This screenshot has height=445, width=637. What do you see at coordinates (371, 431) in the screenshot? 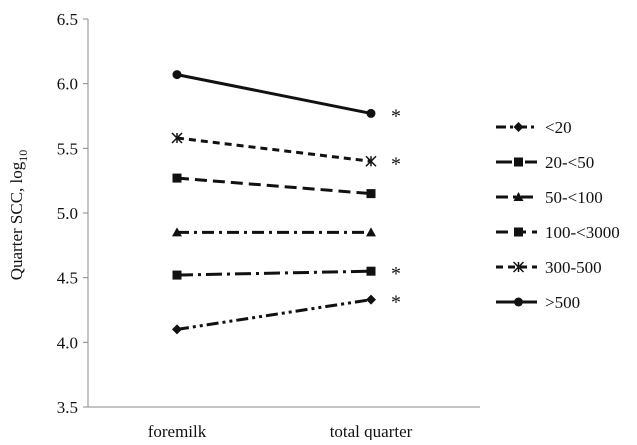
I see `x-tick-label: total quarter` at bounding box center [371, 431].